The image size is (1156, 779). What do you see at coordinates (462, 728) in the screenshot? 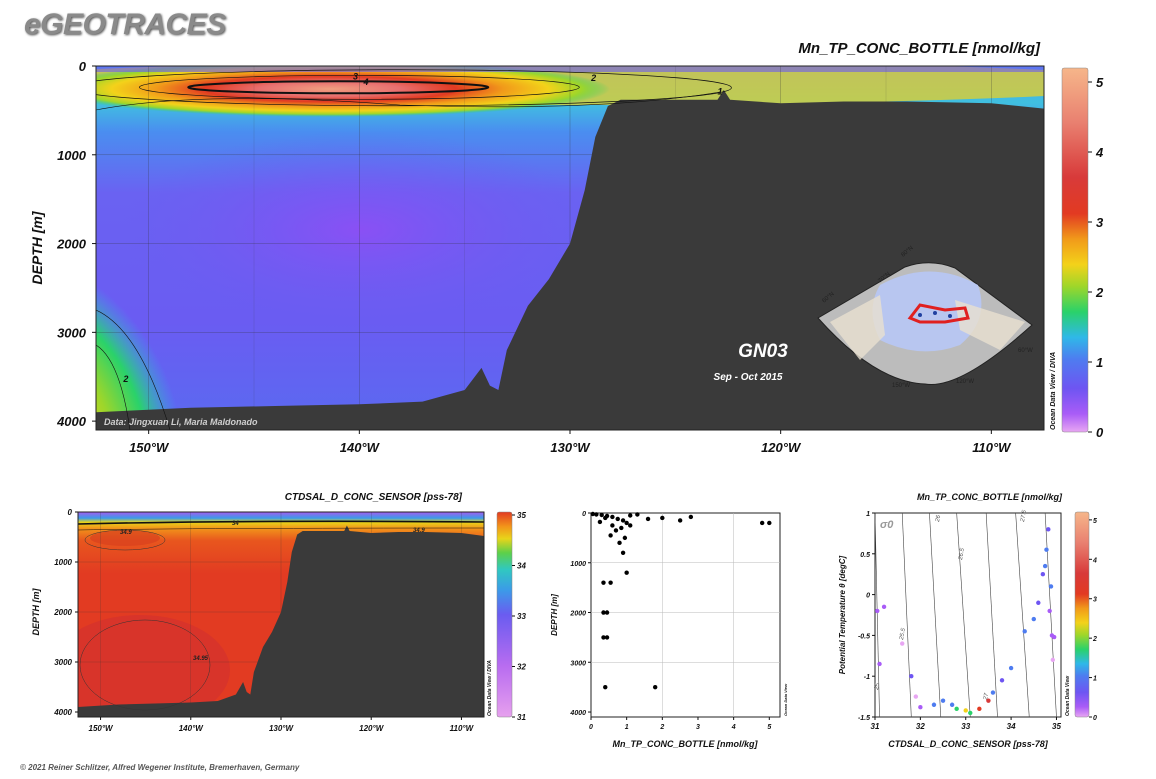
I see `salinity-x-tick-label: 110°W` at bounding box center [462, 728].